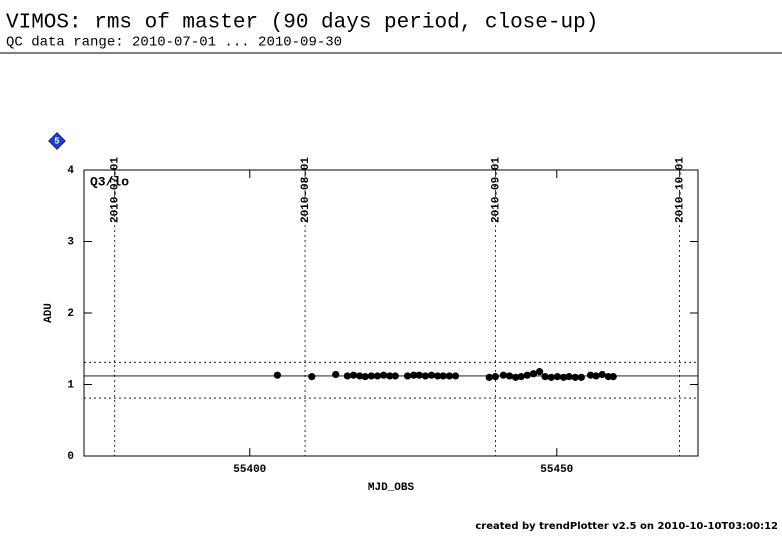  Describe the element at coordinates (249, 470) in the screenshot. I see `x-tick-label: 55400` at that location.